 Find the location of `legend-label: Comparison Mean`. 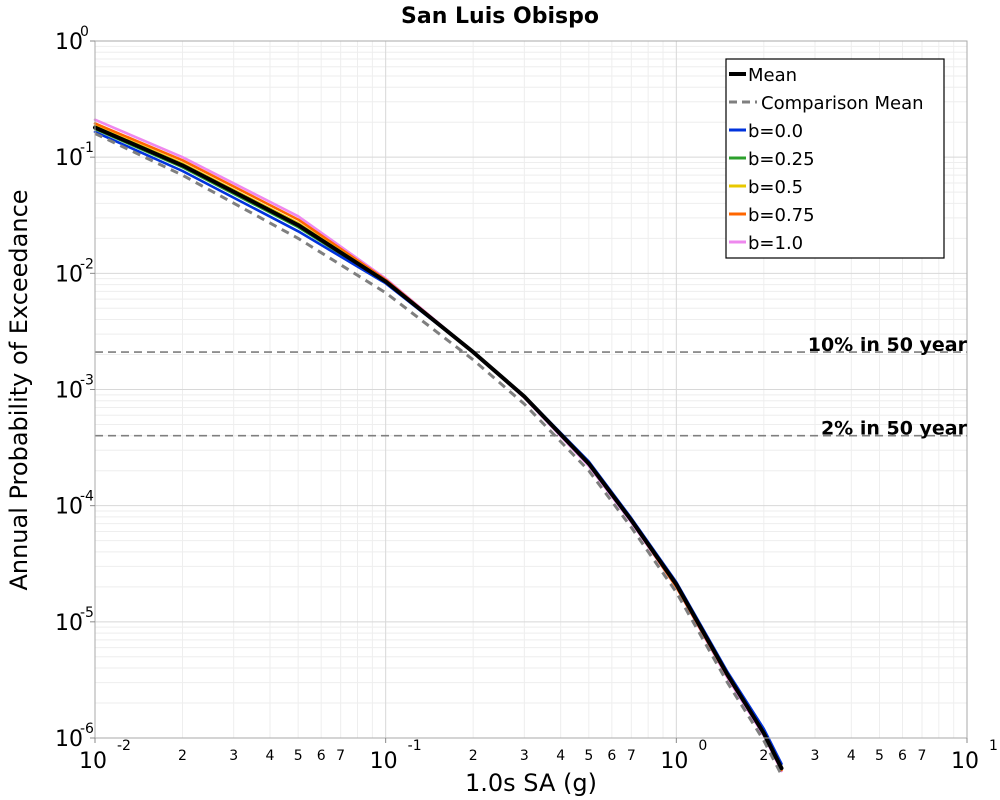

legend-label: Comparison Mean is located at coordinates (842, 103).